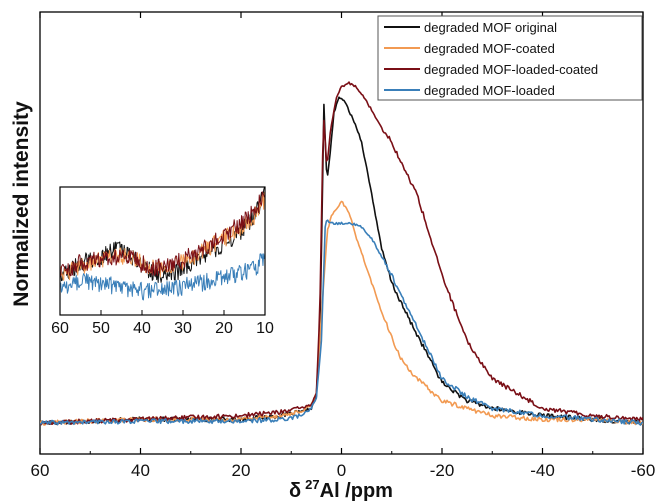  Describe the element at coordinates (341, 470) in the screenshot. I see `x-tick-label: 0` at that location.